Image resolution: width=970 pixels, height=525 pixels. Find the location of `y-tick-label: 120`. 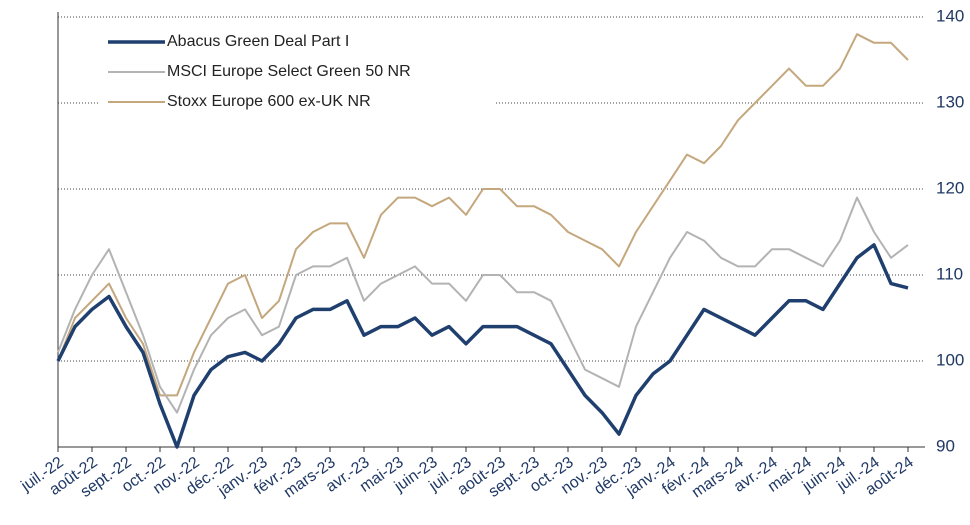

y-tick-label: 120 is located at coordinates (950, 187).